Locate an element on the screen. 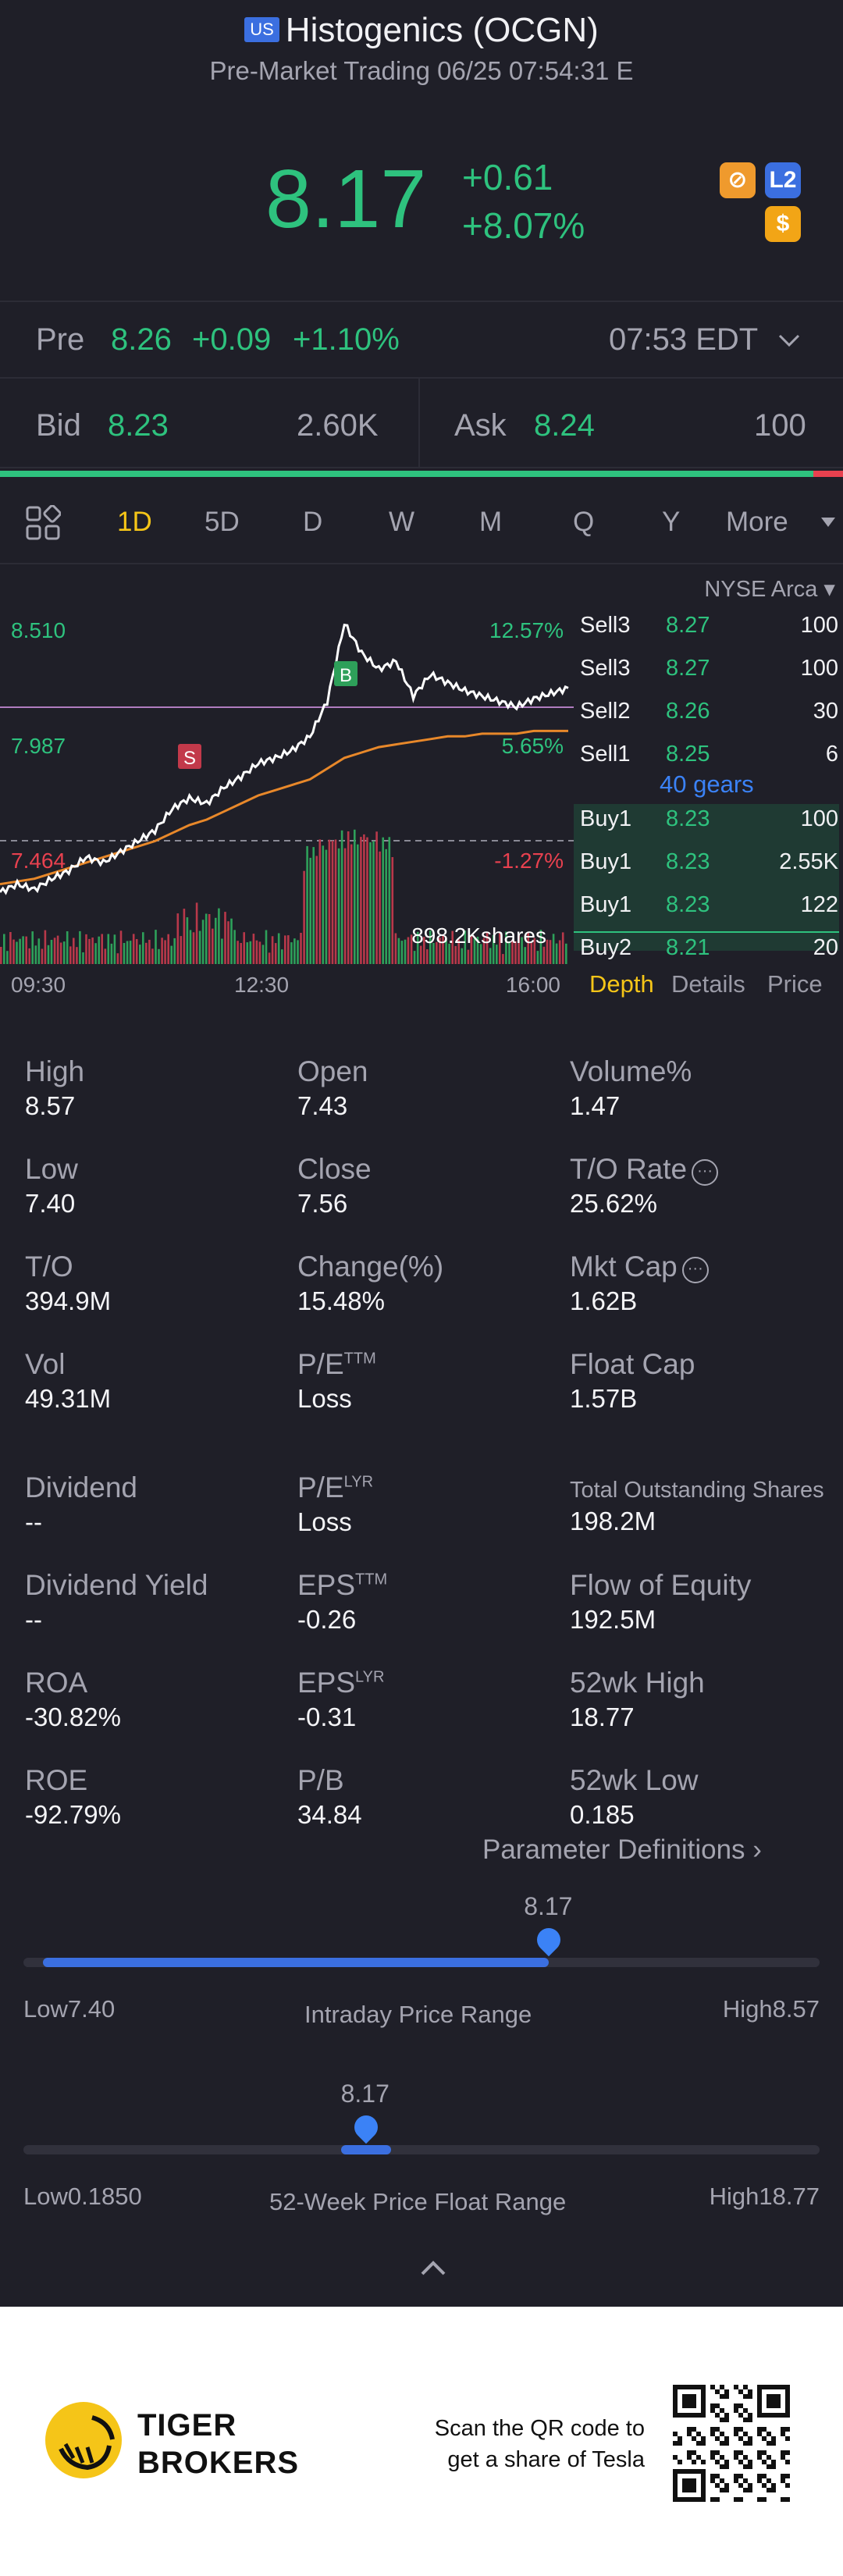 This screenshot has width=843, height=2576. stat-value: -0.31 is located at coordinates (327, 1717).